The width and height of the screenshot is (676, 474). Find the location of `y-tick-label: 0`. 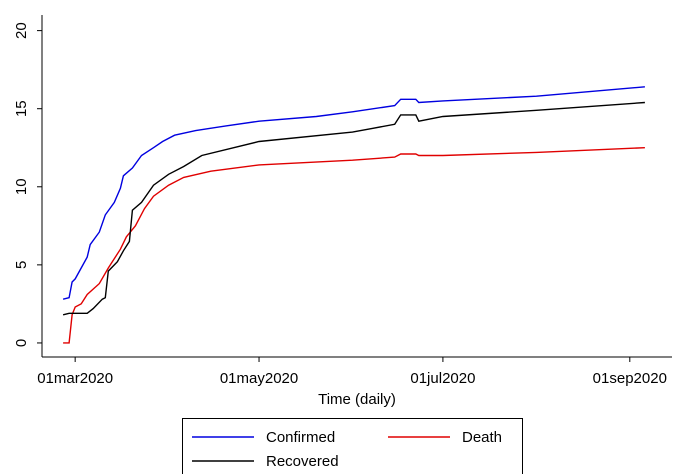

y-tick-label: 0 is located at coordinates (21, 343).